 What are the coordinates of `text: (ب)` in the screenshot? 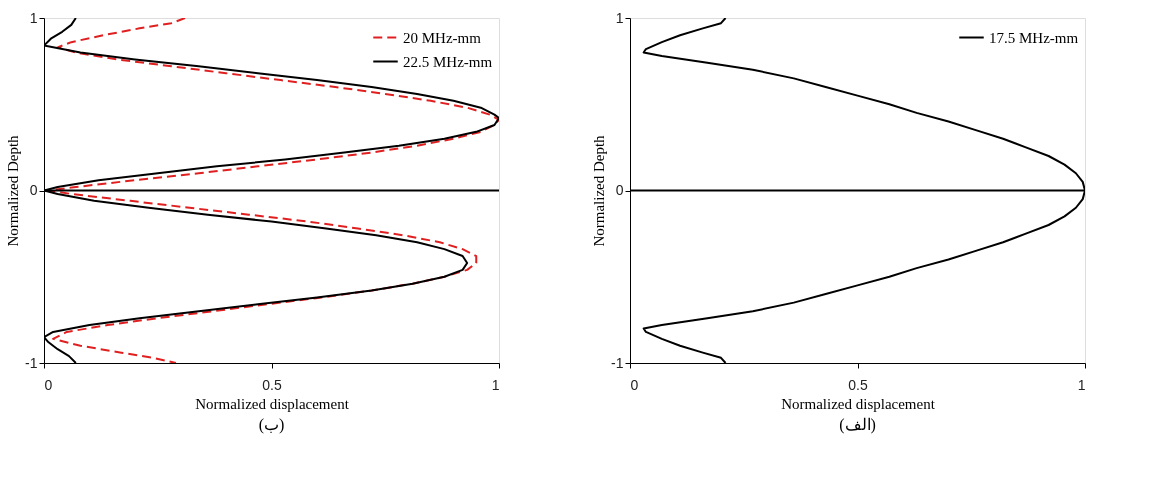 It's located at (271, 425).